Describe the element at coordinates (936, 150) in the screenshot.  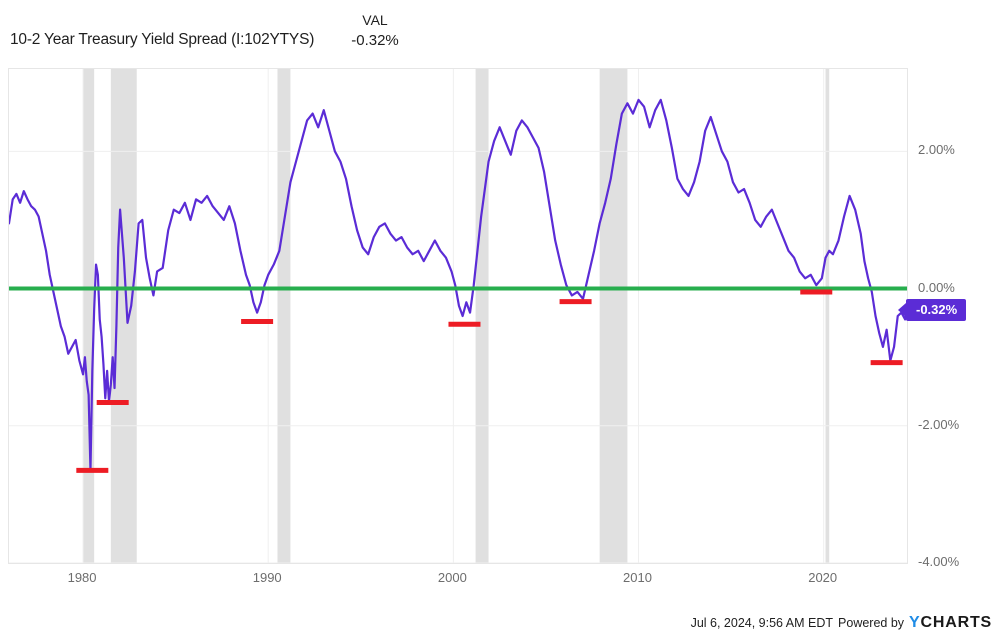
I see `y-axis-tick-label: 2.00%` at that location.